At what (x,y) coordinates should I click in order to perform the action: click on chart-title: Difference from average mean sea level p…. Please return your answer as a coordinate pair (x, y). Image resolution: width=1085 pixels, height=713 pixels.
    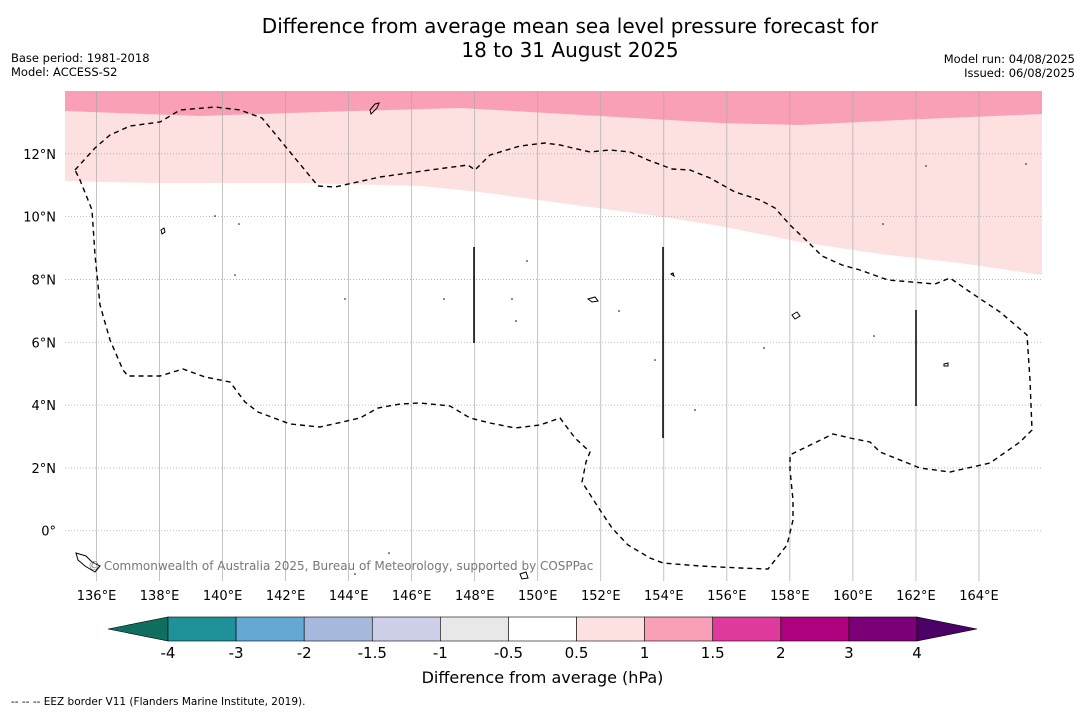
    Looking at the image, I should click on (542, 38).